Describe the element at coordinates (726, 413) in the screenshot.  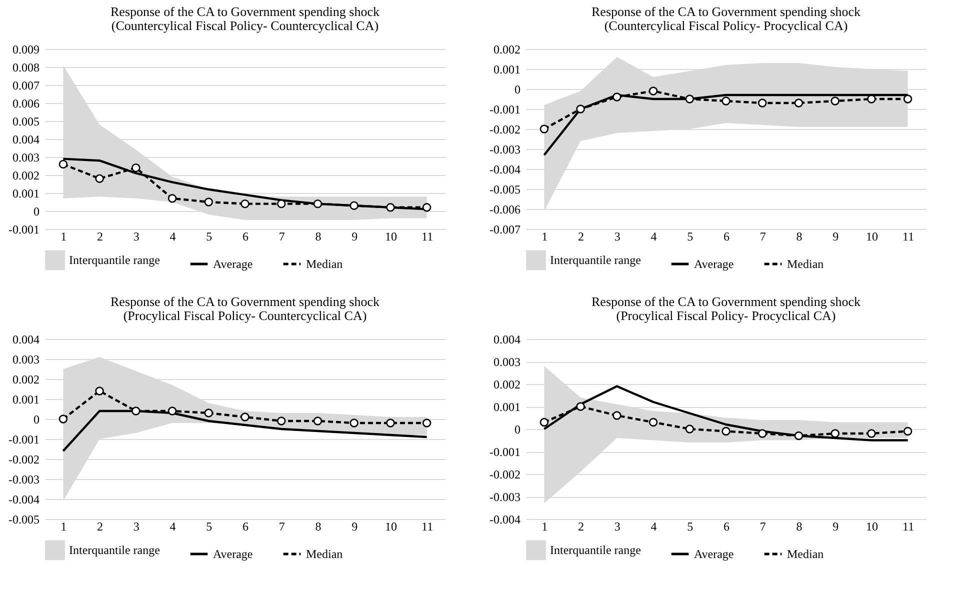
I see `line-series` at that location.